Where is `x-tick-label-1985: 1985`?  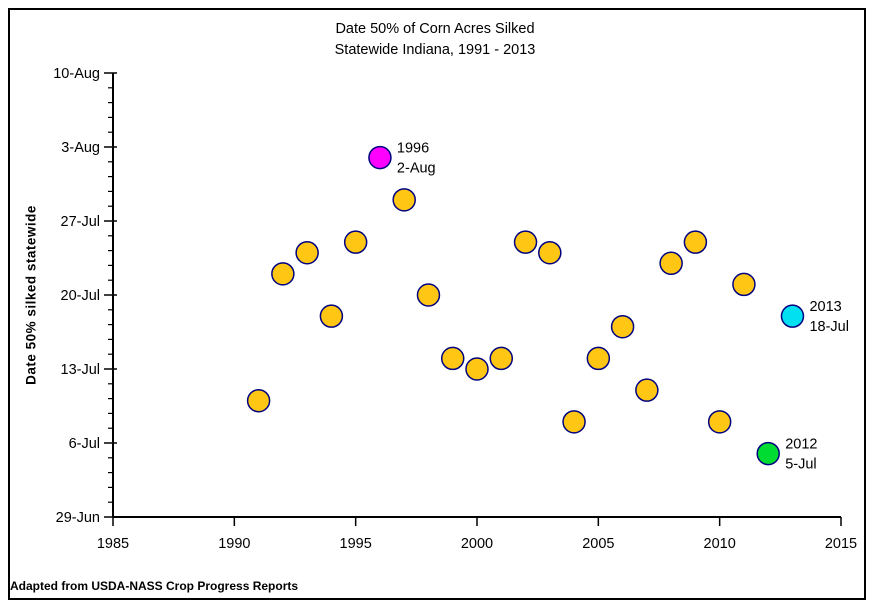
x-tick-label-1985: 1985 is located at coordinates (113, 544).